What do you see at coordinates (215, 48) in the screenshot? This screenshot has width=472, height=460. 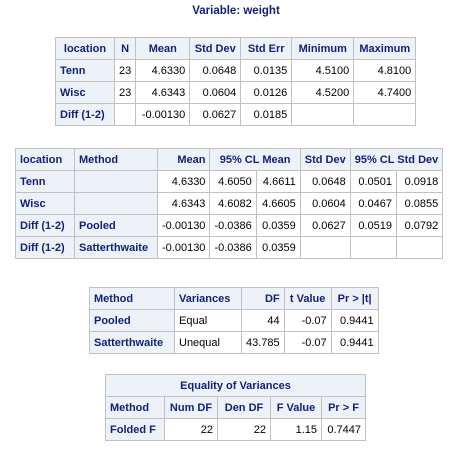 I see `column-header: Std Dev` at bounding box center [215, 48].